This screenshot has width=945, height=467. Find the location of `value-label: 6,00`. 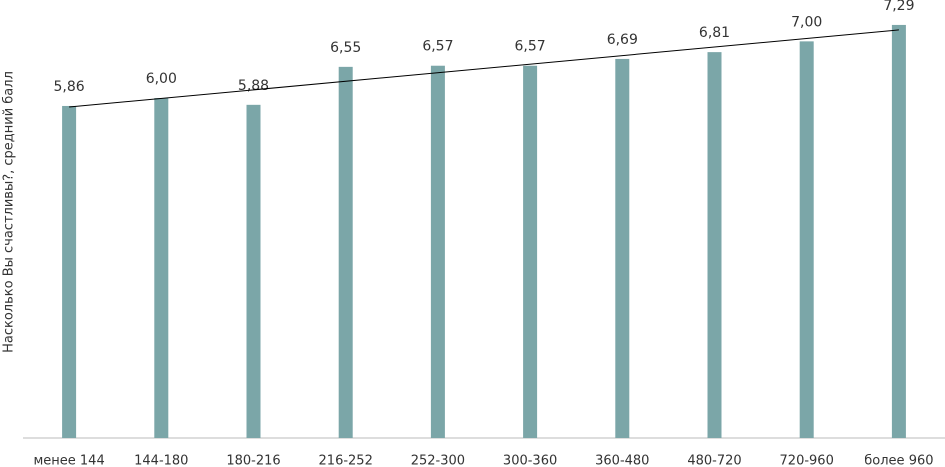

value-label: 6,00 is located at coordinates (161, 79).